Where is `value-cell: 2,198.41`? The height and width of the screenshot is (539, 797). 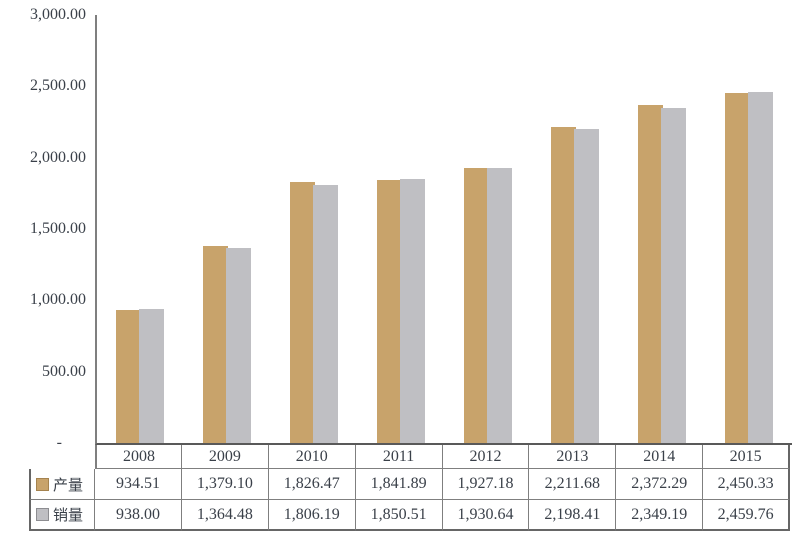 value-cell: 2,198.41 is located at coordinates (573, 515).